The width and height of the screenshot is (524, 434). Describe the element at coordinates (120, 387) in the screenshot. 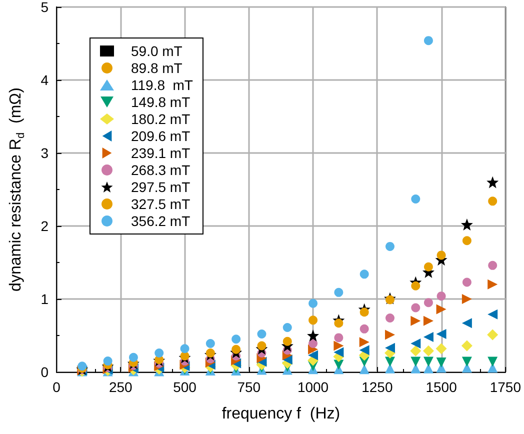

I see `x-tick-label: 250` at that location.